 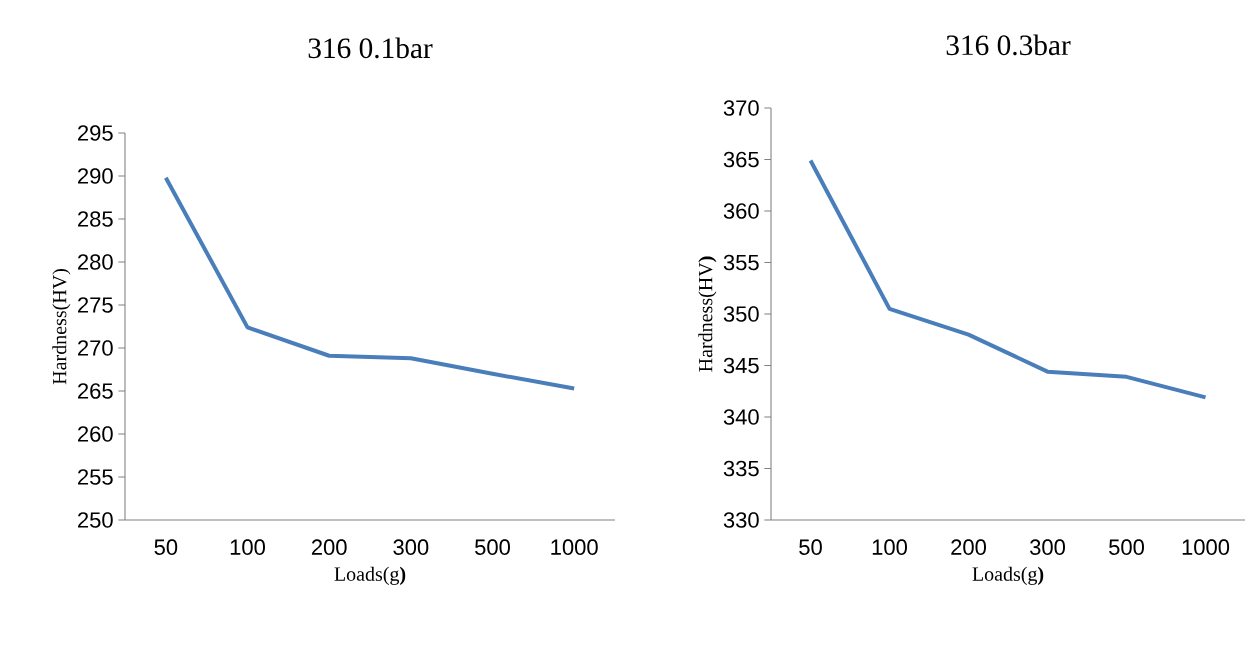 What do you see at coordinates (1008, 45) in the screenshot?
I see `chart-title: 316 0.3bar` at bounding box center [1008, 45].